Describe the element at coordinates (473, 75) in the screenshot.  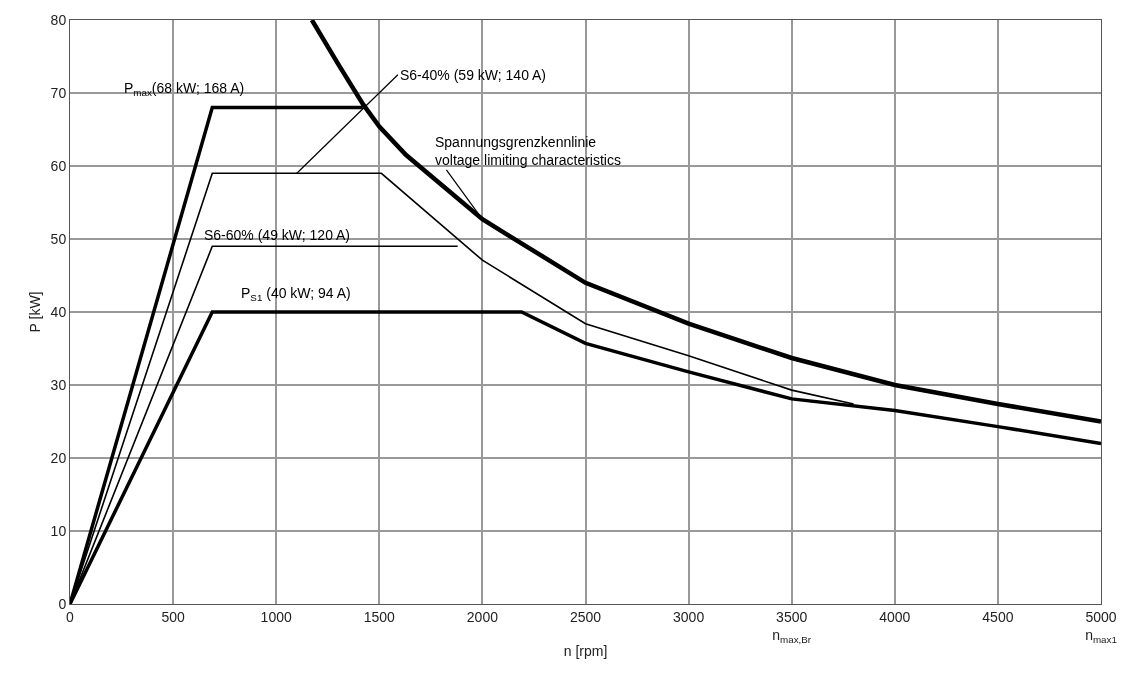
I see `text: S6-40% (59 kW; 140 A)` at that location.